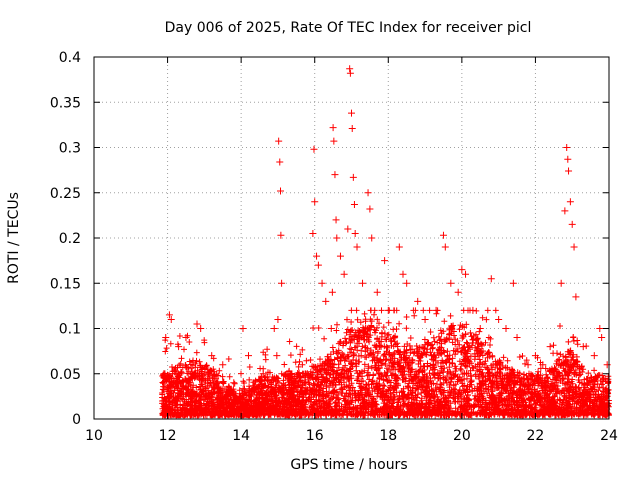 The image size is (640, 480). What do you see at coordinates (70, 239) in the screenshot?
I see `y-tick-label: 0.2` at bounding box center [70, 239].